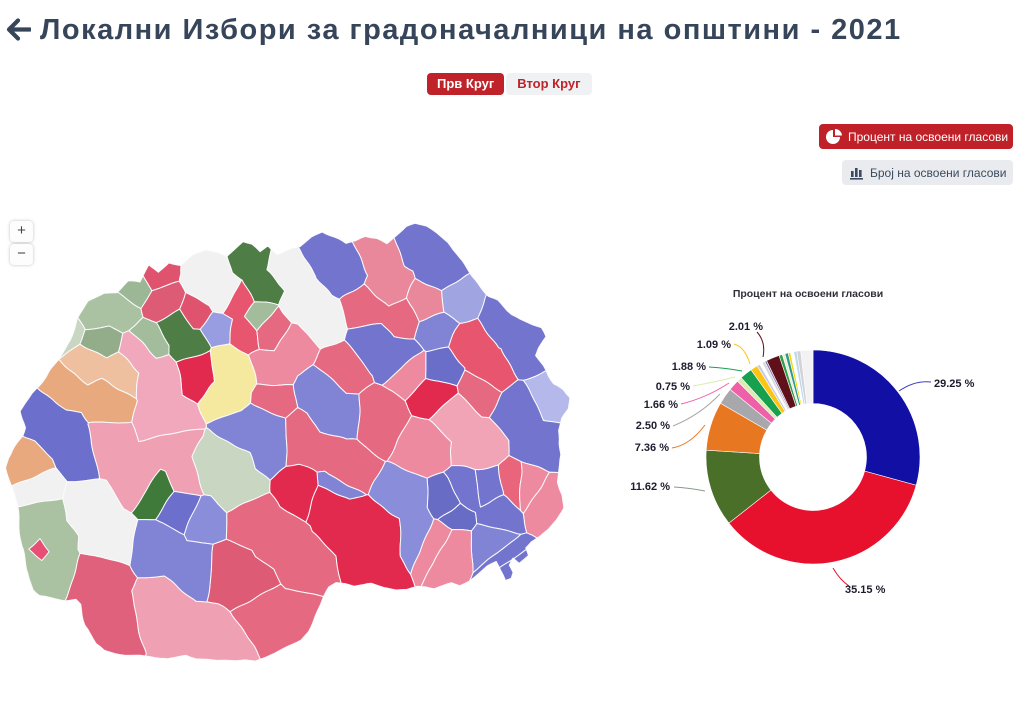  What do you see at coordinates (808, 294) in the screenshot?
I see `svg-text: Процент на освоени гласови` at bounding box center [808, 294].